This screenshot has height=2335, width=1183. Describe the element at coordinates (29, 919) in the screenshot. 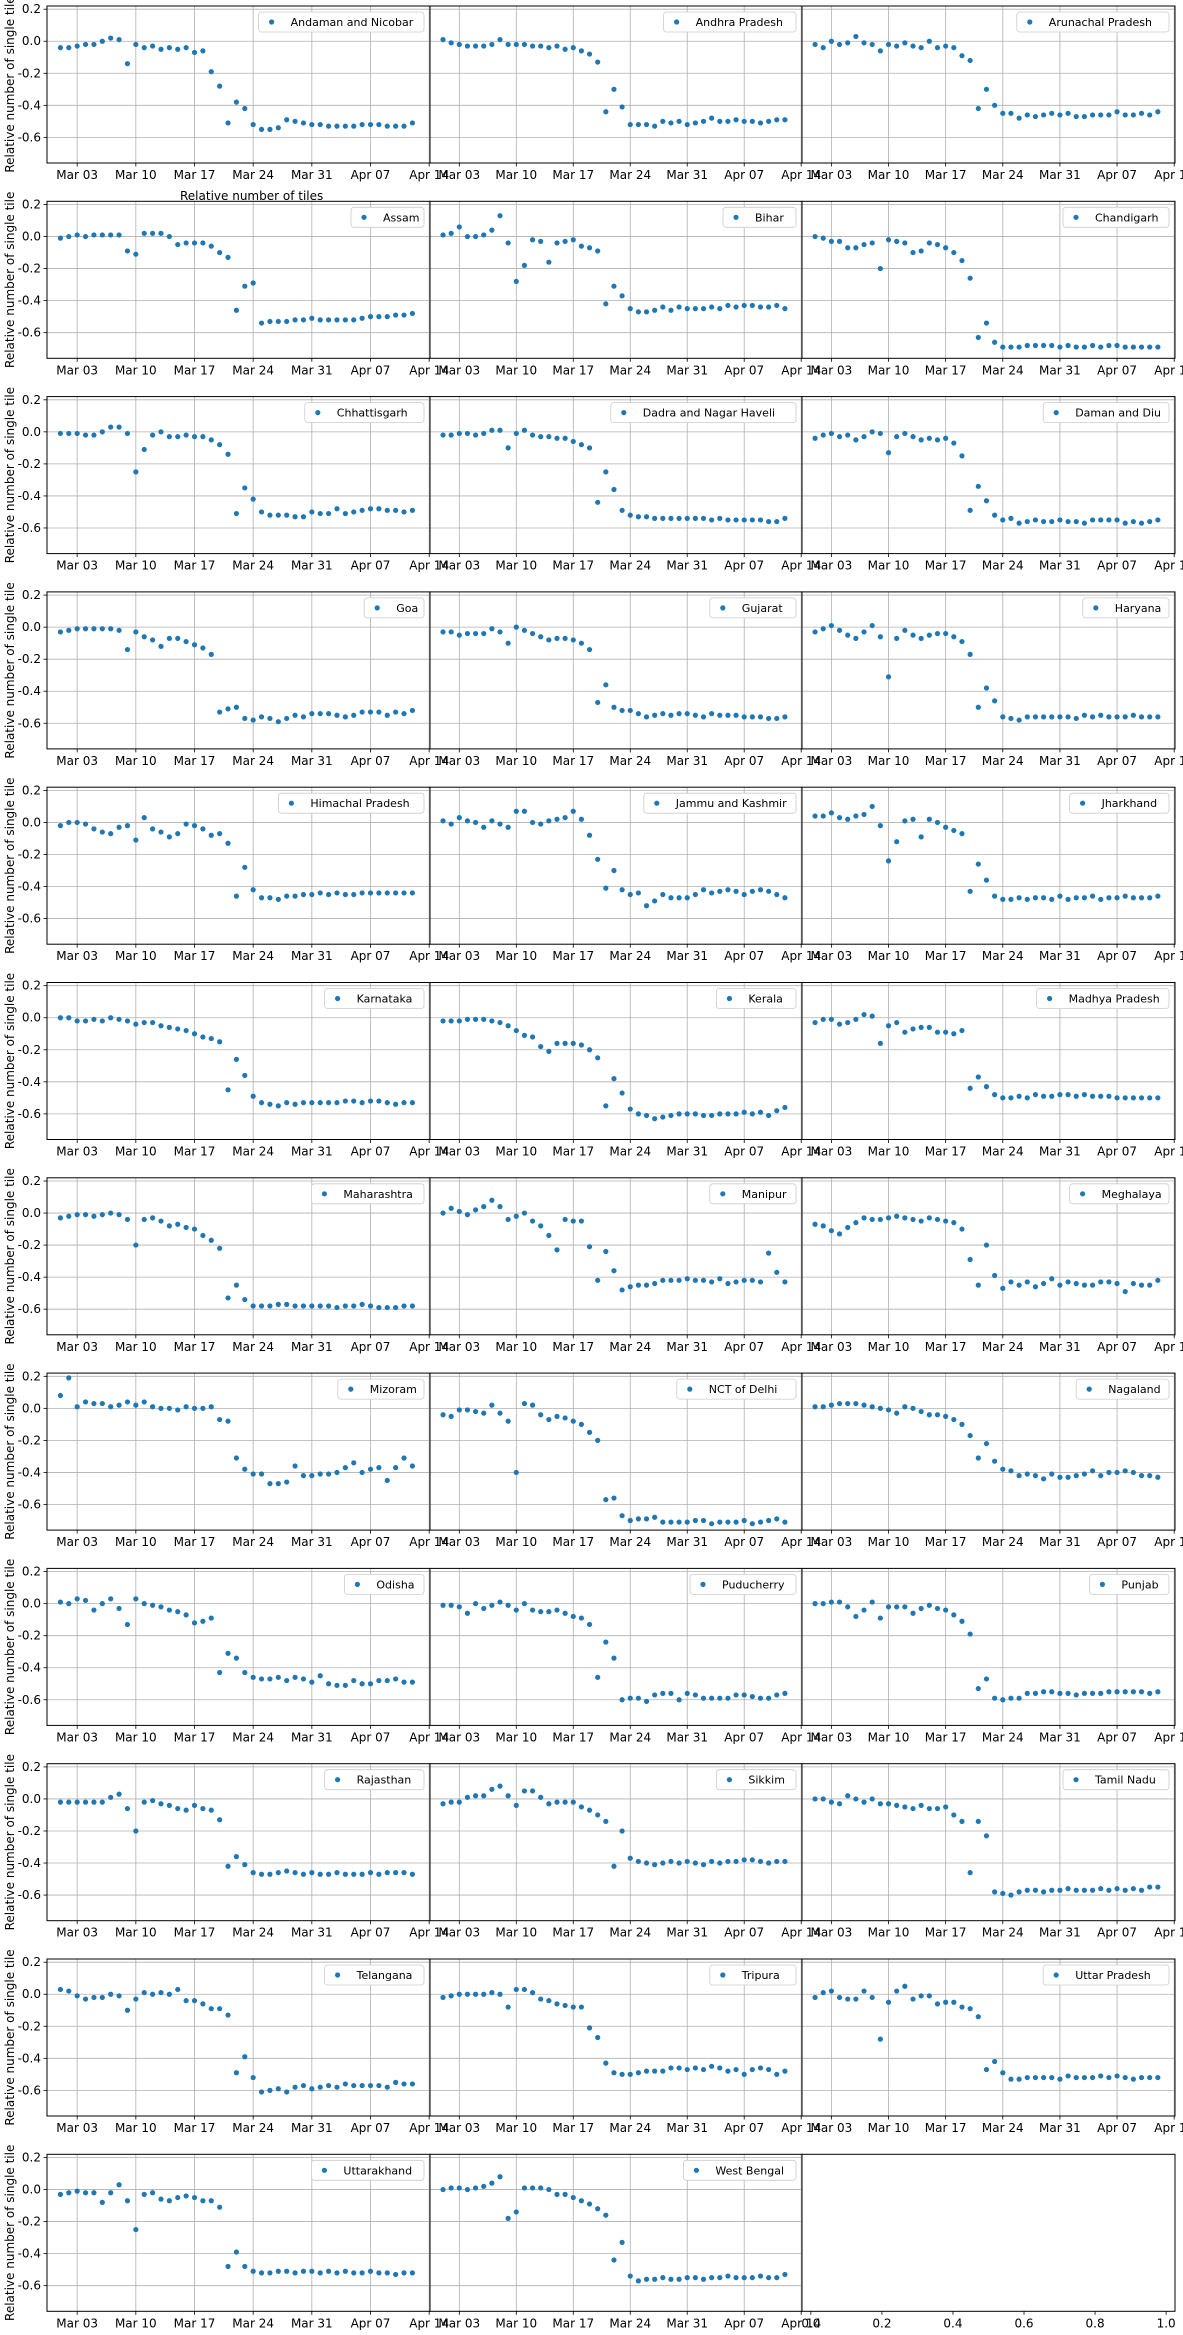

I see `y-tick-label: -0.6` at that location.